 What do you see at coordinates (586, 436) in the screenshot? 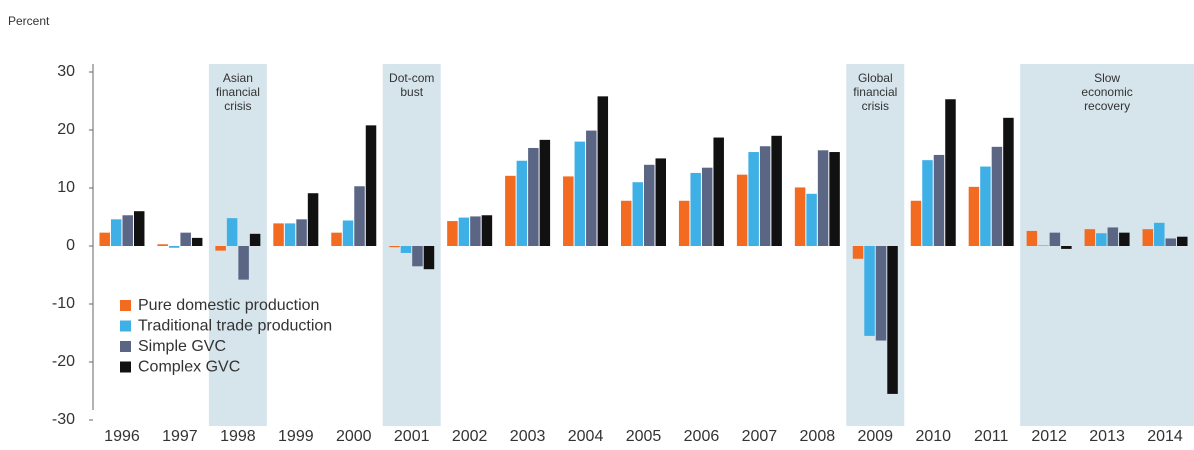
I see `x-tick-label: 2004` at bounding box center [586, 436].